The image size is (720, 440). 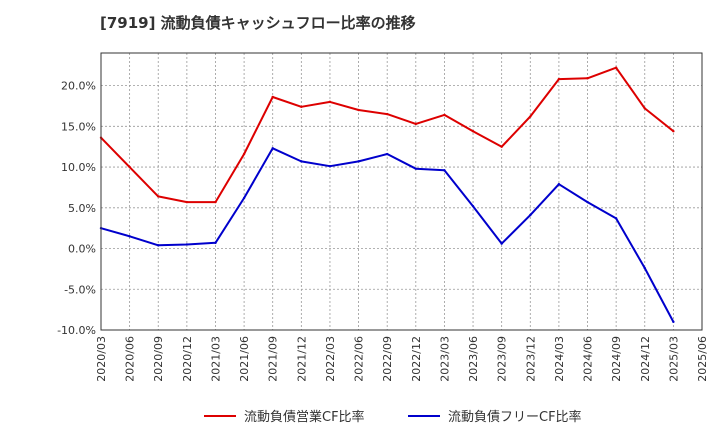 I want to click on x-tick-label: 2022/09, so click(x=387, y=359).